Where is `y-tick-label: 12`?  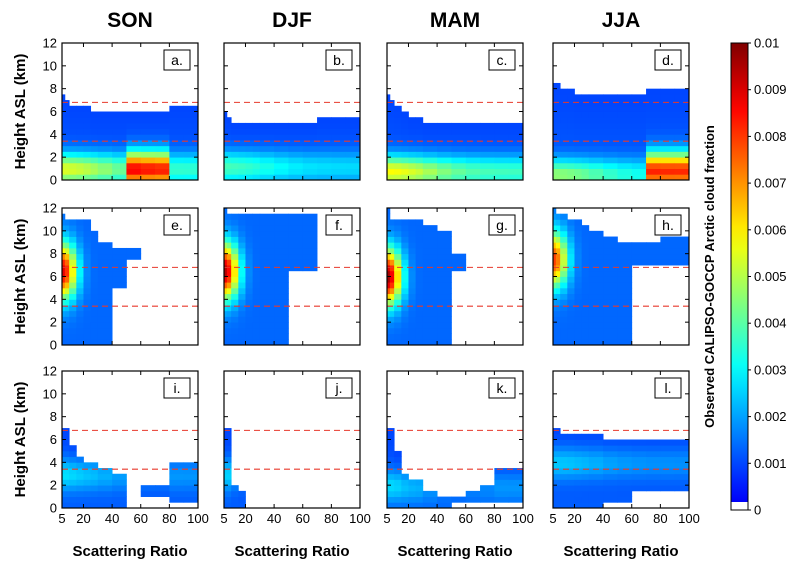 y-tick-label: 12 is located at coordinates (50, 208).